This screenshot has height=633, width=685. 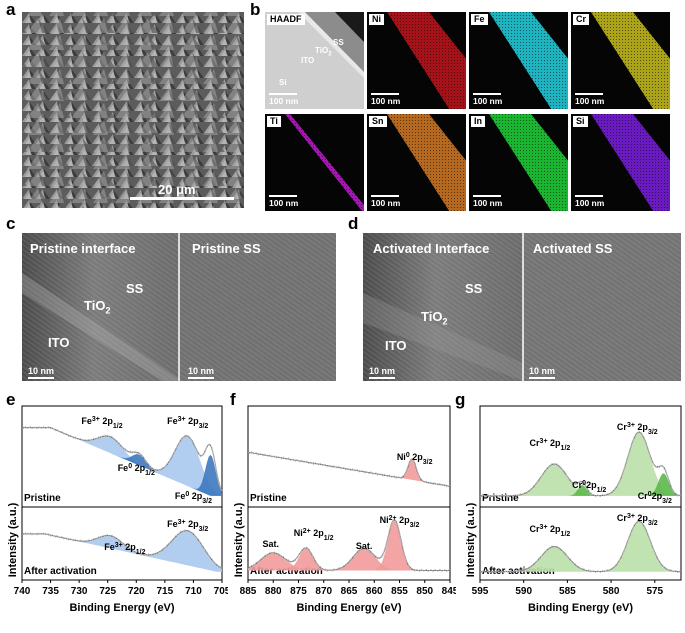 What do you see at coordinates (480, 591) in the screenshot?
I see `x-tick-label: 595` at bounding box center [480, 591].